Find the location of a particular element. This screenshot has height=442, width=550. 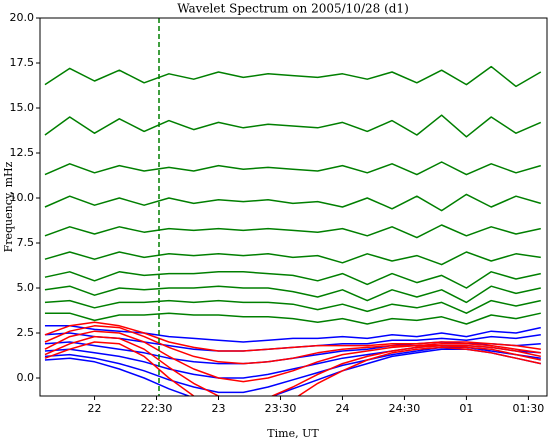

y-tick-label: 2.5 is located at coordinates (26, 332).